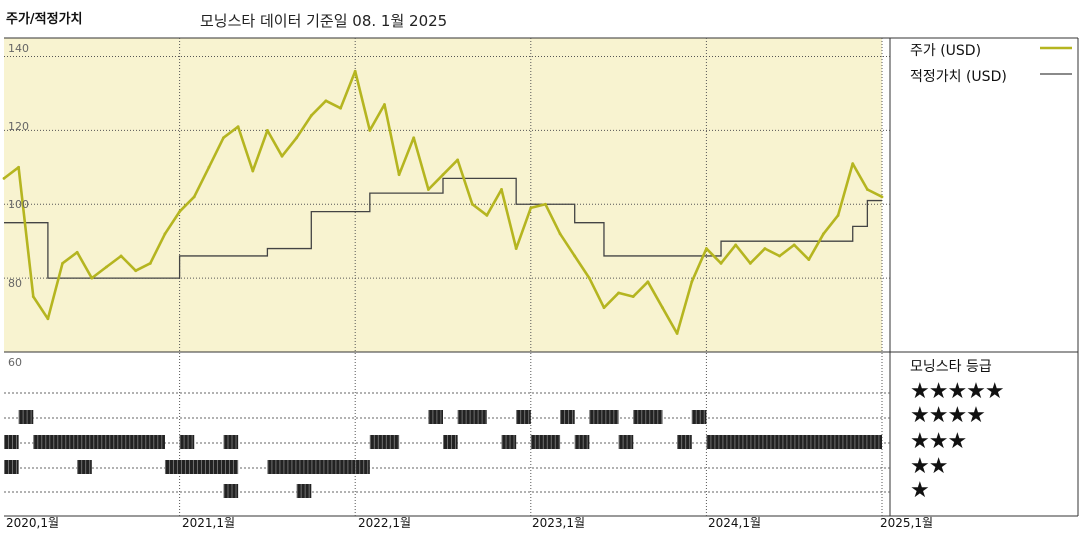 Image resolution: width=1080 pixels, height=540 pixels. I want to click on y-tick-60: 60, so click(15, 362).